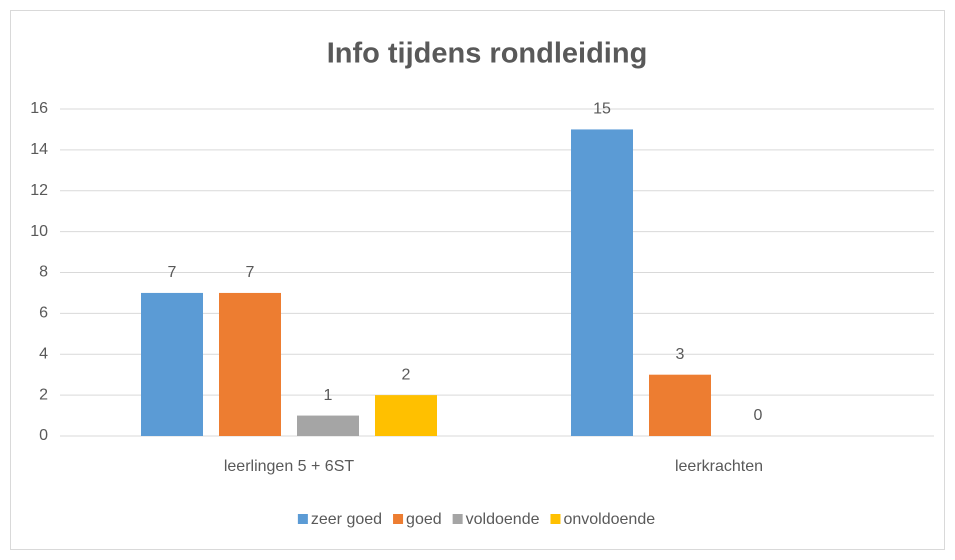 The height and width of the screenshot is (560, 955). What do you see at coordinates (680, 354) in the screenshot?
I see `data-label: 3` at bounding box center [680, 354].